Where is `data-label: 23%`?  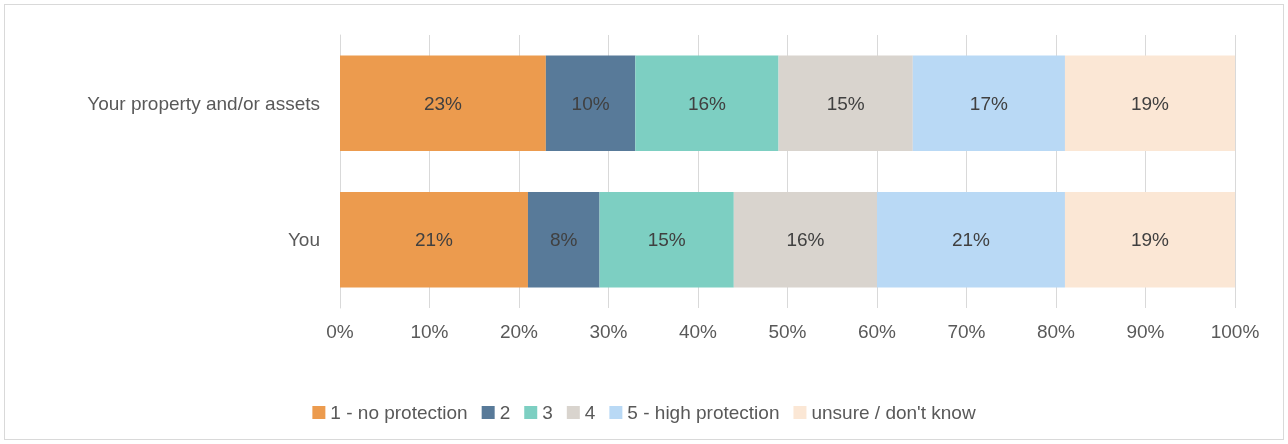 data-label: 23% is located at coordinates (443, 103).